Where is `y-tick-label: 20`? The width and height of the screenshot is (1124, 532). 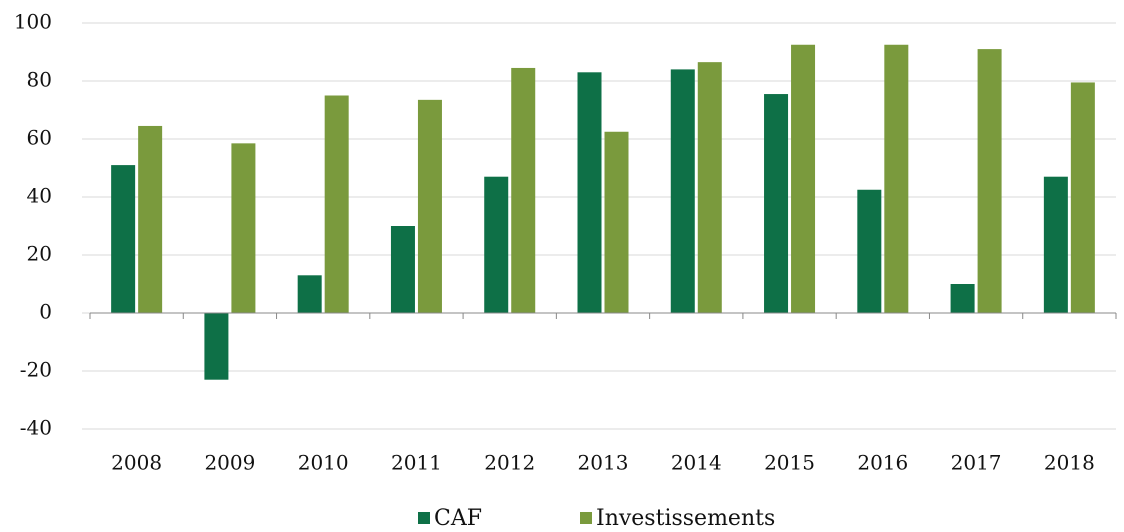 y-tick-label: 20 is located at coordinates (39, 254).